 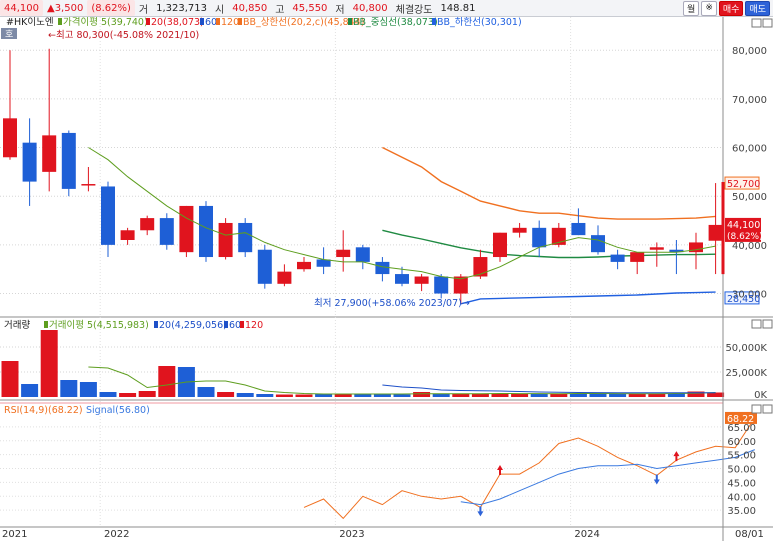 I want to click on current-price-pct-axis-label: (8.62%), so click(x=745, y=237).